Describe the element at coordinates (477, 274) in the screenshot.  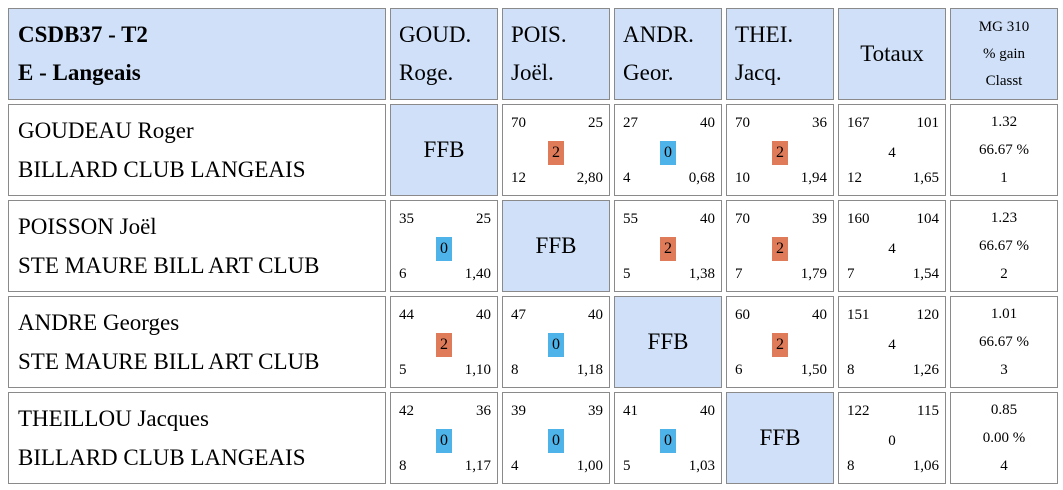
I see `match-average: 1,40` at that location.